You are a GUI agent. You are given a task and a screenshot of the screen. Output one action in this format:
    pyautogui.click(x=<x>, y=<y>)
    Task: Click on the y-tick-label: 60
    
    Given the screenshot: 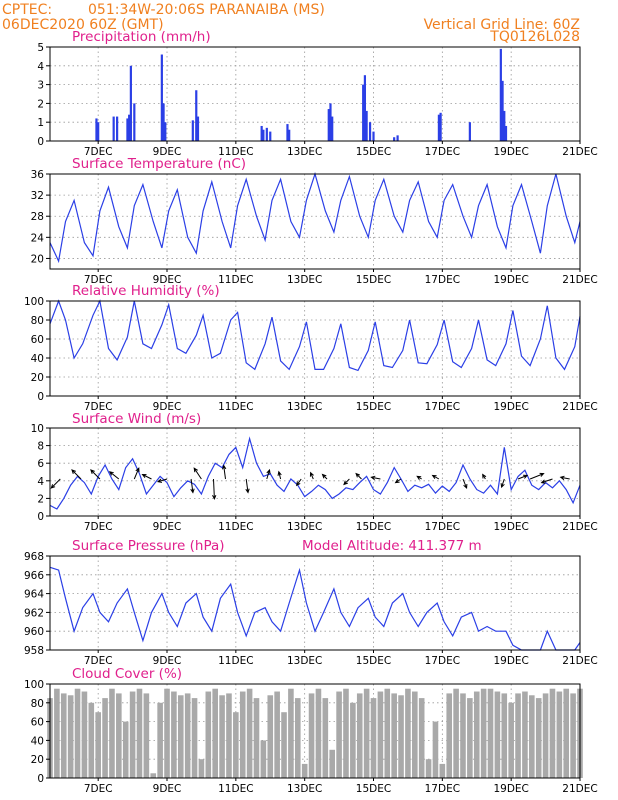 What is the action you would take?
    pyautogui.click(x=37, y=723)
    